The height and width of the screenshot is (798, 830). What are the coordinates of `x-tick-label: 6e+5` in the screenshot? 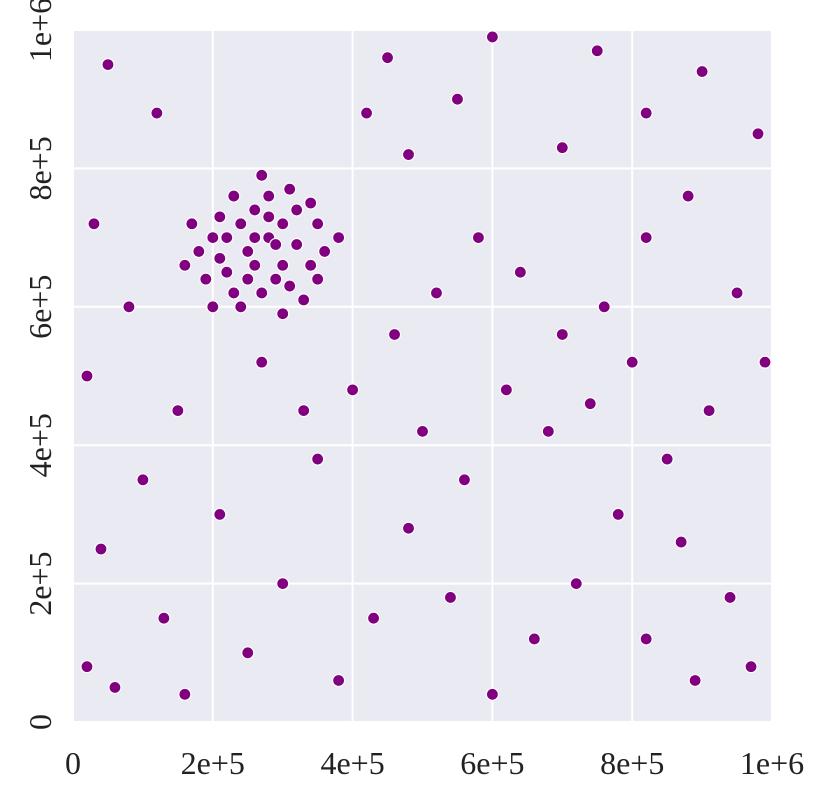 It's located at (492, 763).